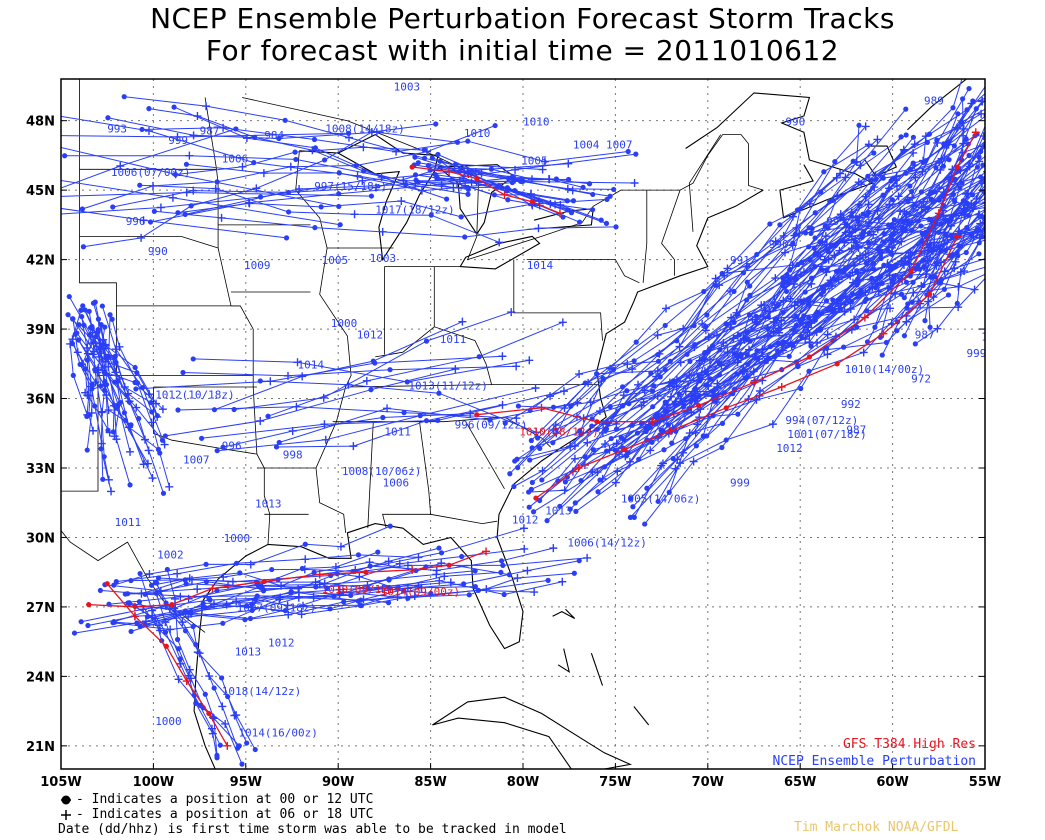 The image size is (1045, 840). I want to click on pressure-label: 991, so click(740, 260).